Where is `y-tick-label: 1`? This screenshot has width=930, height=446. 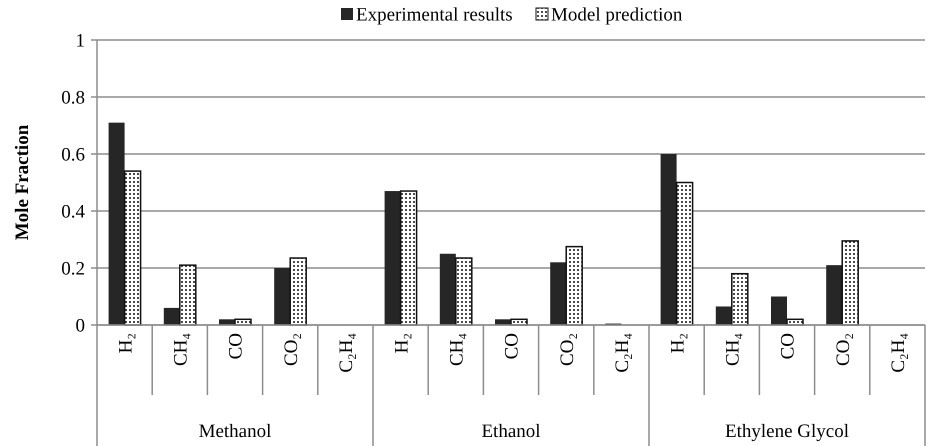 y-tick-label: 1 is located at coordinates (80, 41).